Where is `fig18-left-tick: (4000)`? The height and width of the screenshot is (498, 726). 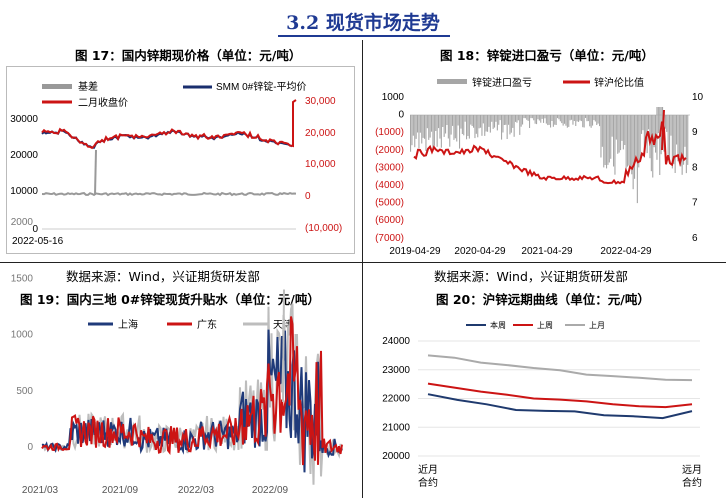 fig18-left-tick: (4000) is located at coordinates (389, 185).